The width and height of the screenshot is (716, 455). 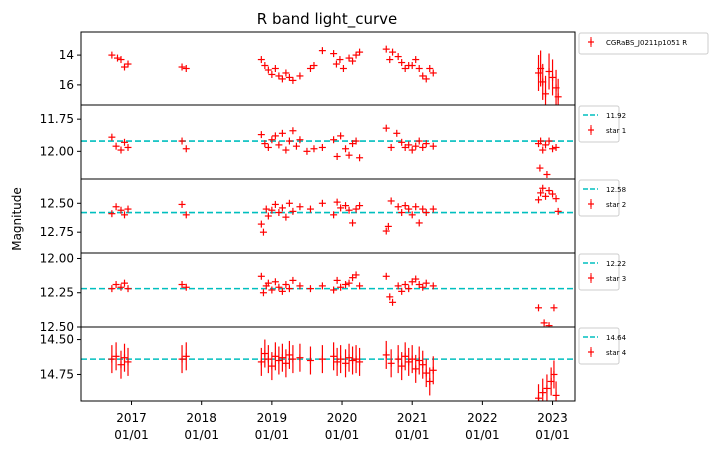 I want to click on y-tick-label: 14.50, so click(x=57, y=340).